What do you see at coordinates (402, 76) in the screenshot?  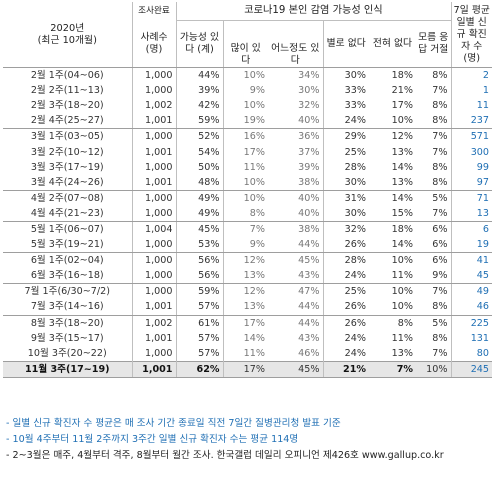 I see `none-cell: 18%` at bounding box center [402, 76].